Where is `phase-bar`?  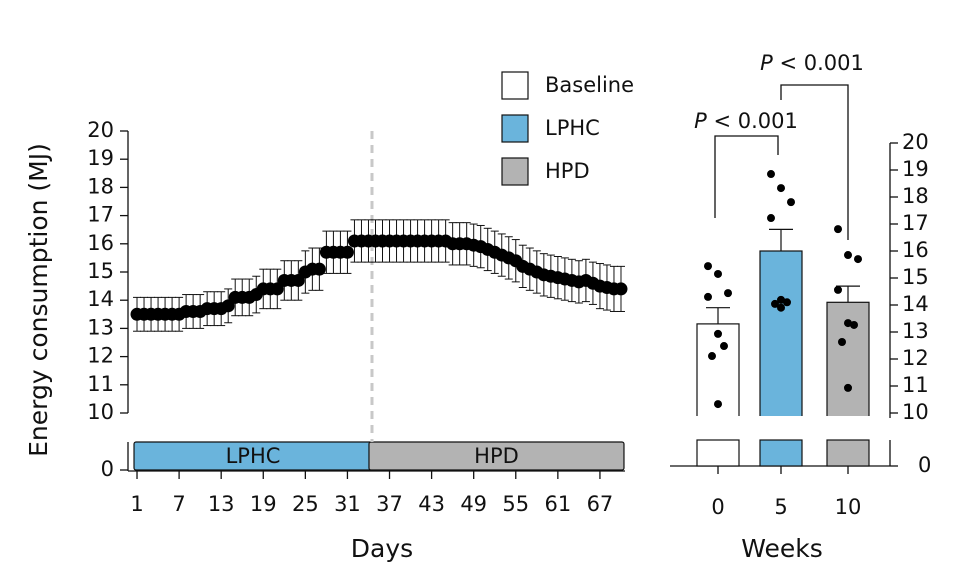
phase-bar is located at coordinates (496, 456).